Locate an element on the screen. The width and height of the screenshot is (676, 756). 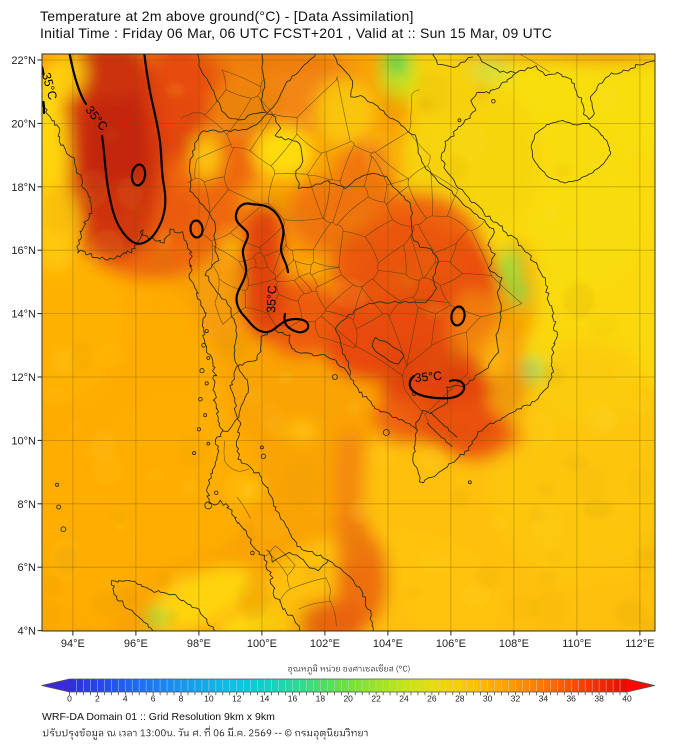
svg-text: 14°N is located at coordinates (23, 315).